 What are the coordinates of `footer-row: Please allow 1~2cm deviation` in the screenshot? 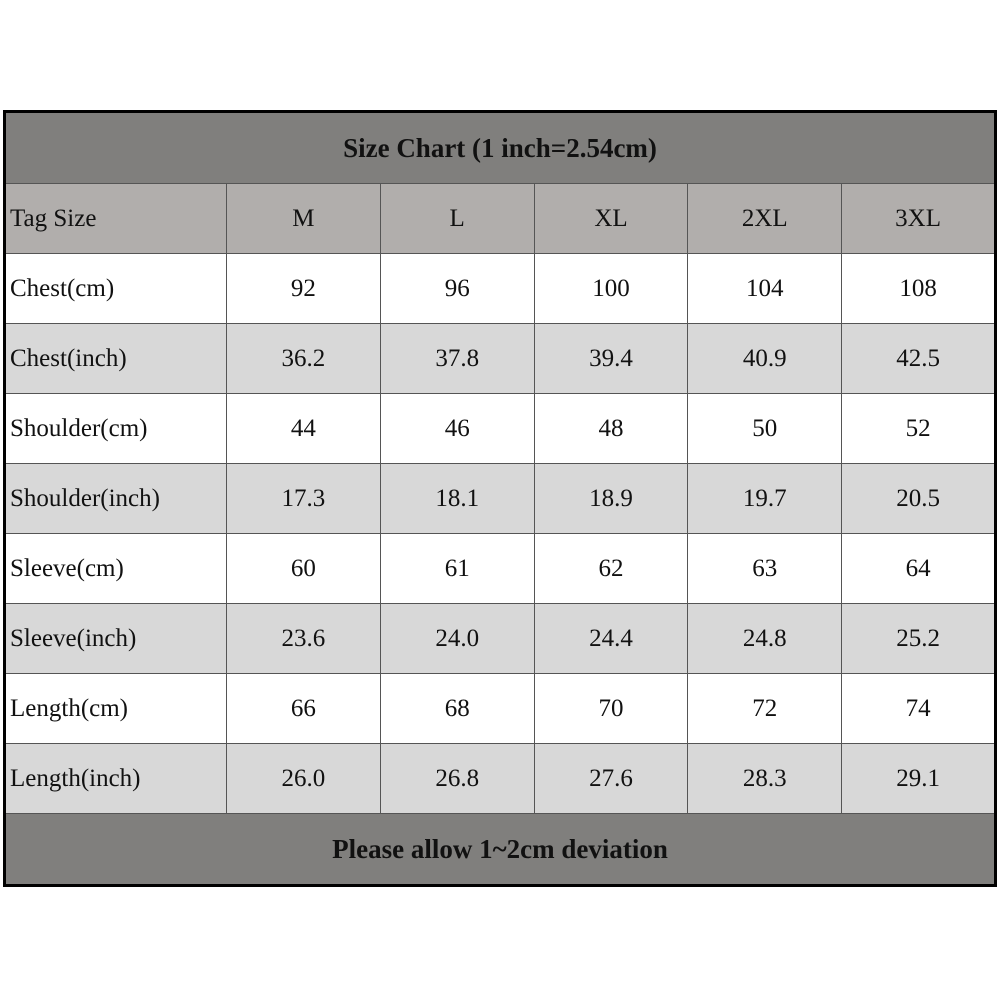 It's located at (500, 849).